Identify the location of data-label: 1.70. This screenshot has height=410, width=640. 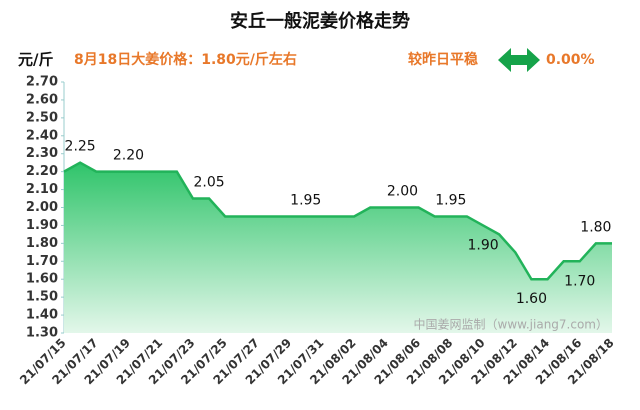
(579, 281).